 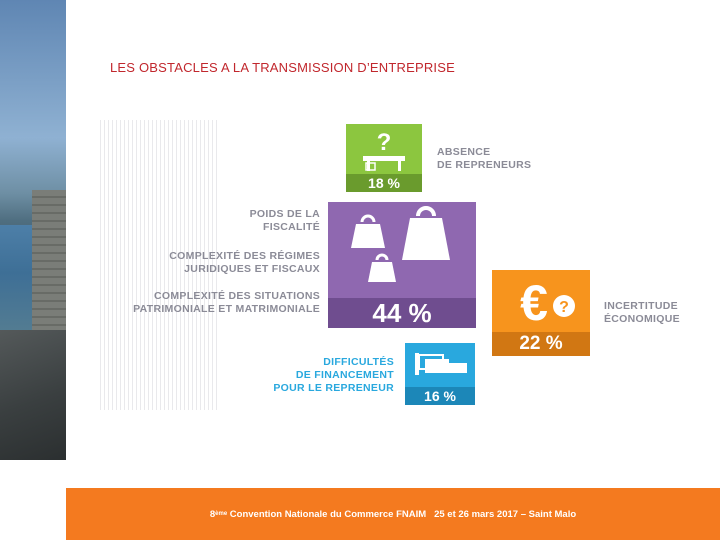 What do you see at coordinates (564, 307) in the screenshot?
I see `question-symbol: ?` at bounding box center [564, 307].